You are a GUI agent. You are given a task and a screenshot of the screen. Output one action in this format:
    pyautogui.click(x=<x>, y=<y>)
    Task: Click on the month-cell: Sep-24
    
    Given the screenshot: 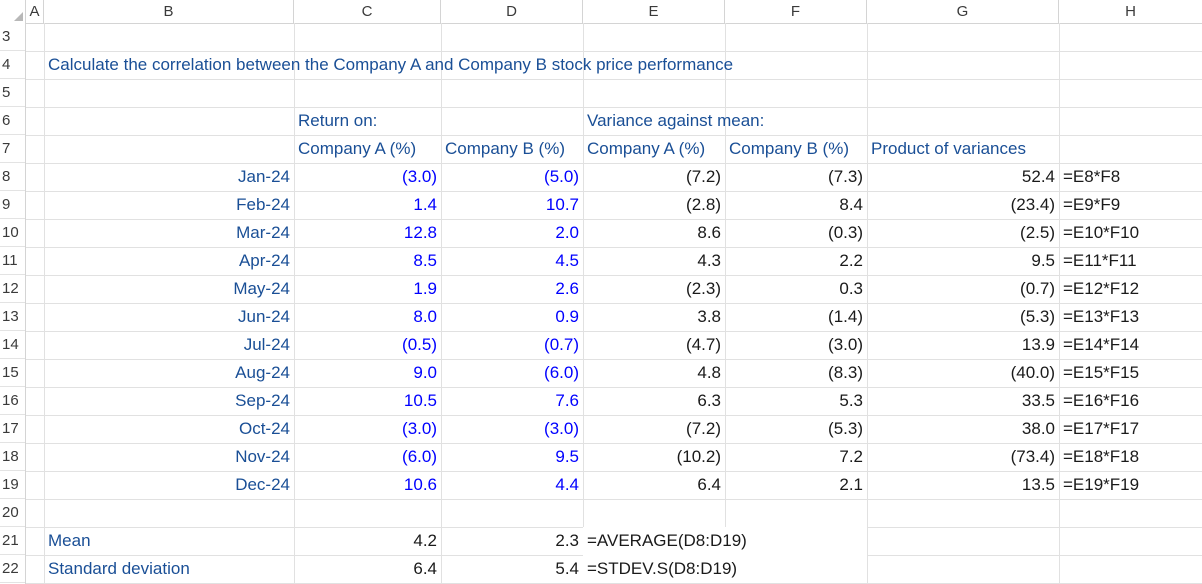 What is the action you would take?
    pyautogui.click(x=262, y=400)
    